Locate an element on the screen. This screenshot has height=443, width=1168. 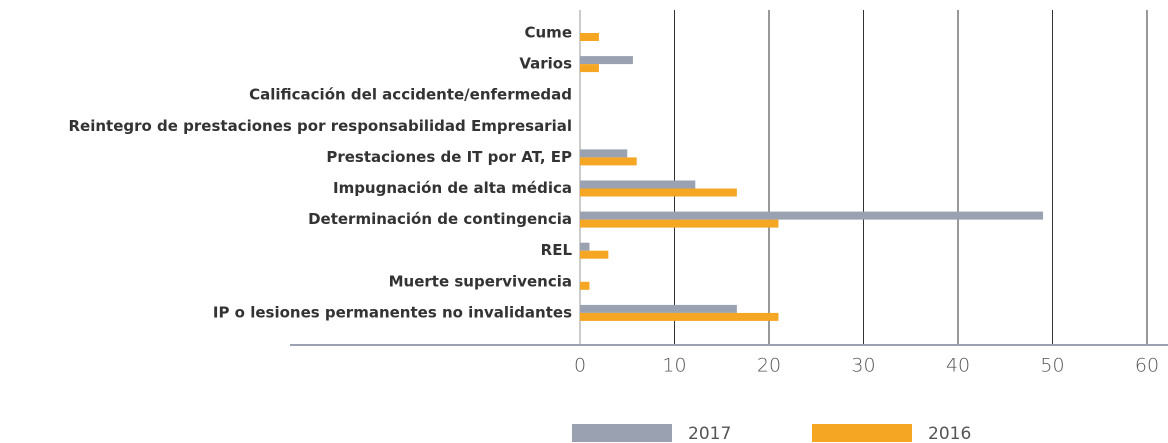
legend-label: 2017 is located at coordinates (709, 433).